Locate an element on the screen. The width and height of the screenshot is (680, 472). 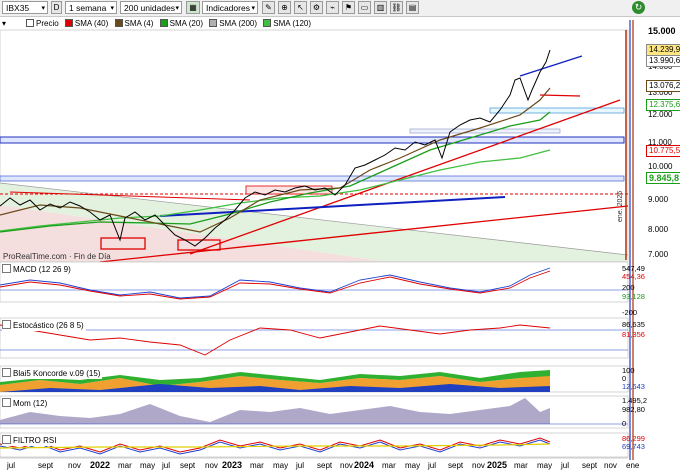
indicators-label: Indicadores is located at coordinates (228, 8).